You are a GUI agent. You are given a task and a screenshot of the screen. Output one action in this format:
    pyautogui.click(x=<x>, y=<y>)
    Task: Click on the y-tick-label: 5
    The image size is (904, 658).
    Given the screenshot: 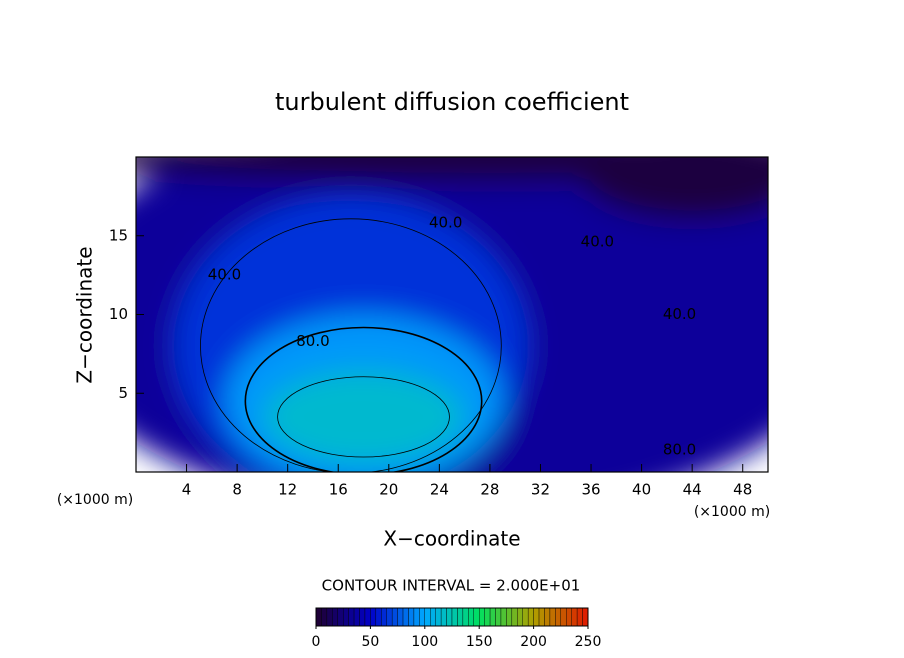 What is the action you would take?
    pyautogui.click(x=123, y=393)
    